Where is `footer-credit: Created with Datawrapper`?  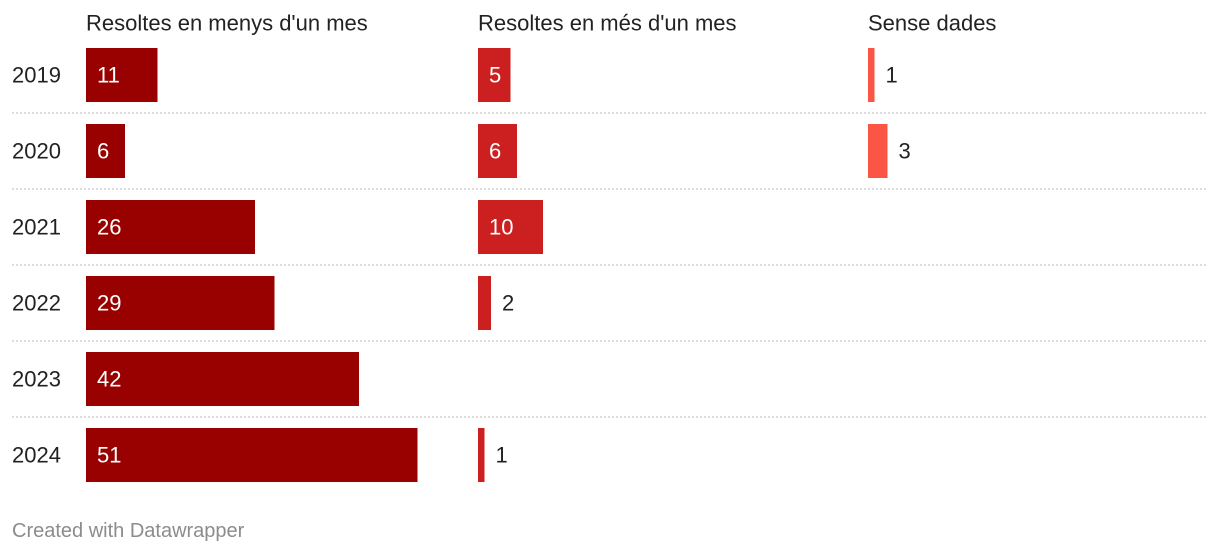 footer-credit: Created with Datawrapper is located at coordinates (128, 531).